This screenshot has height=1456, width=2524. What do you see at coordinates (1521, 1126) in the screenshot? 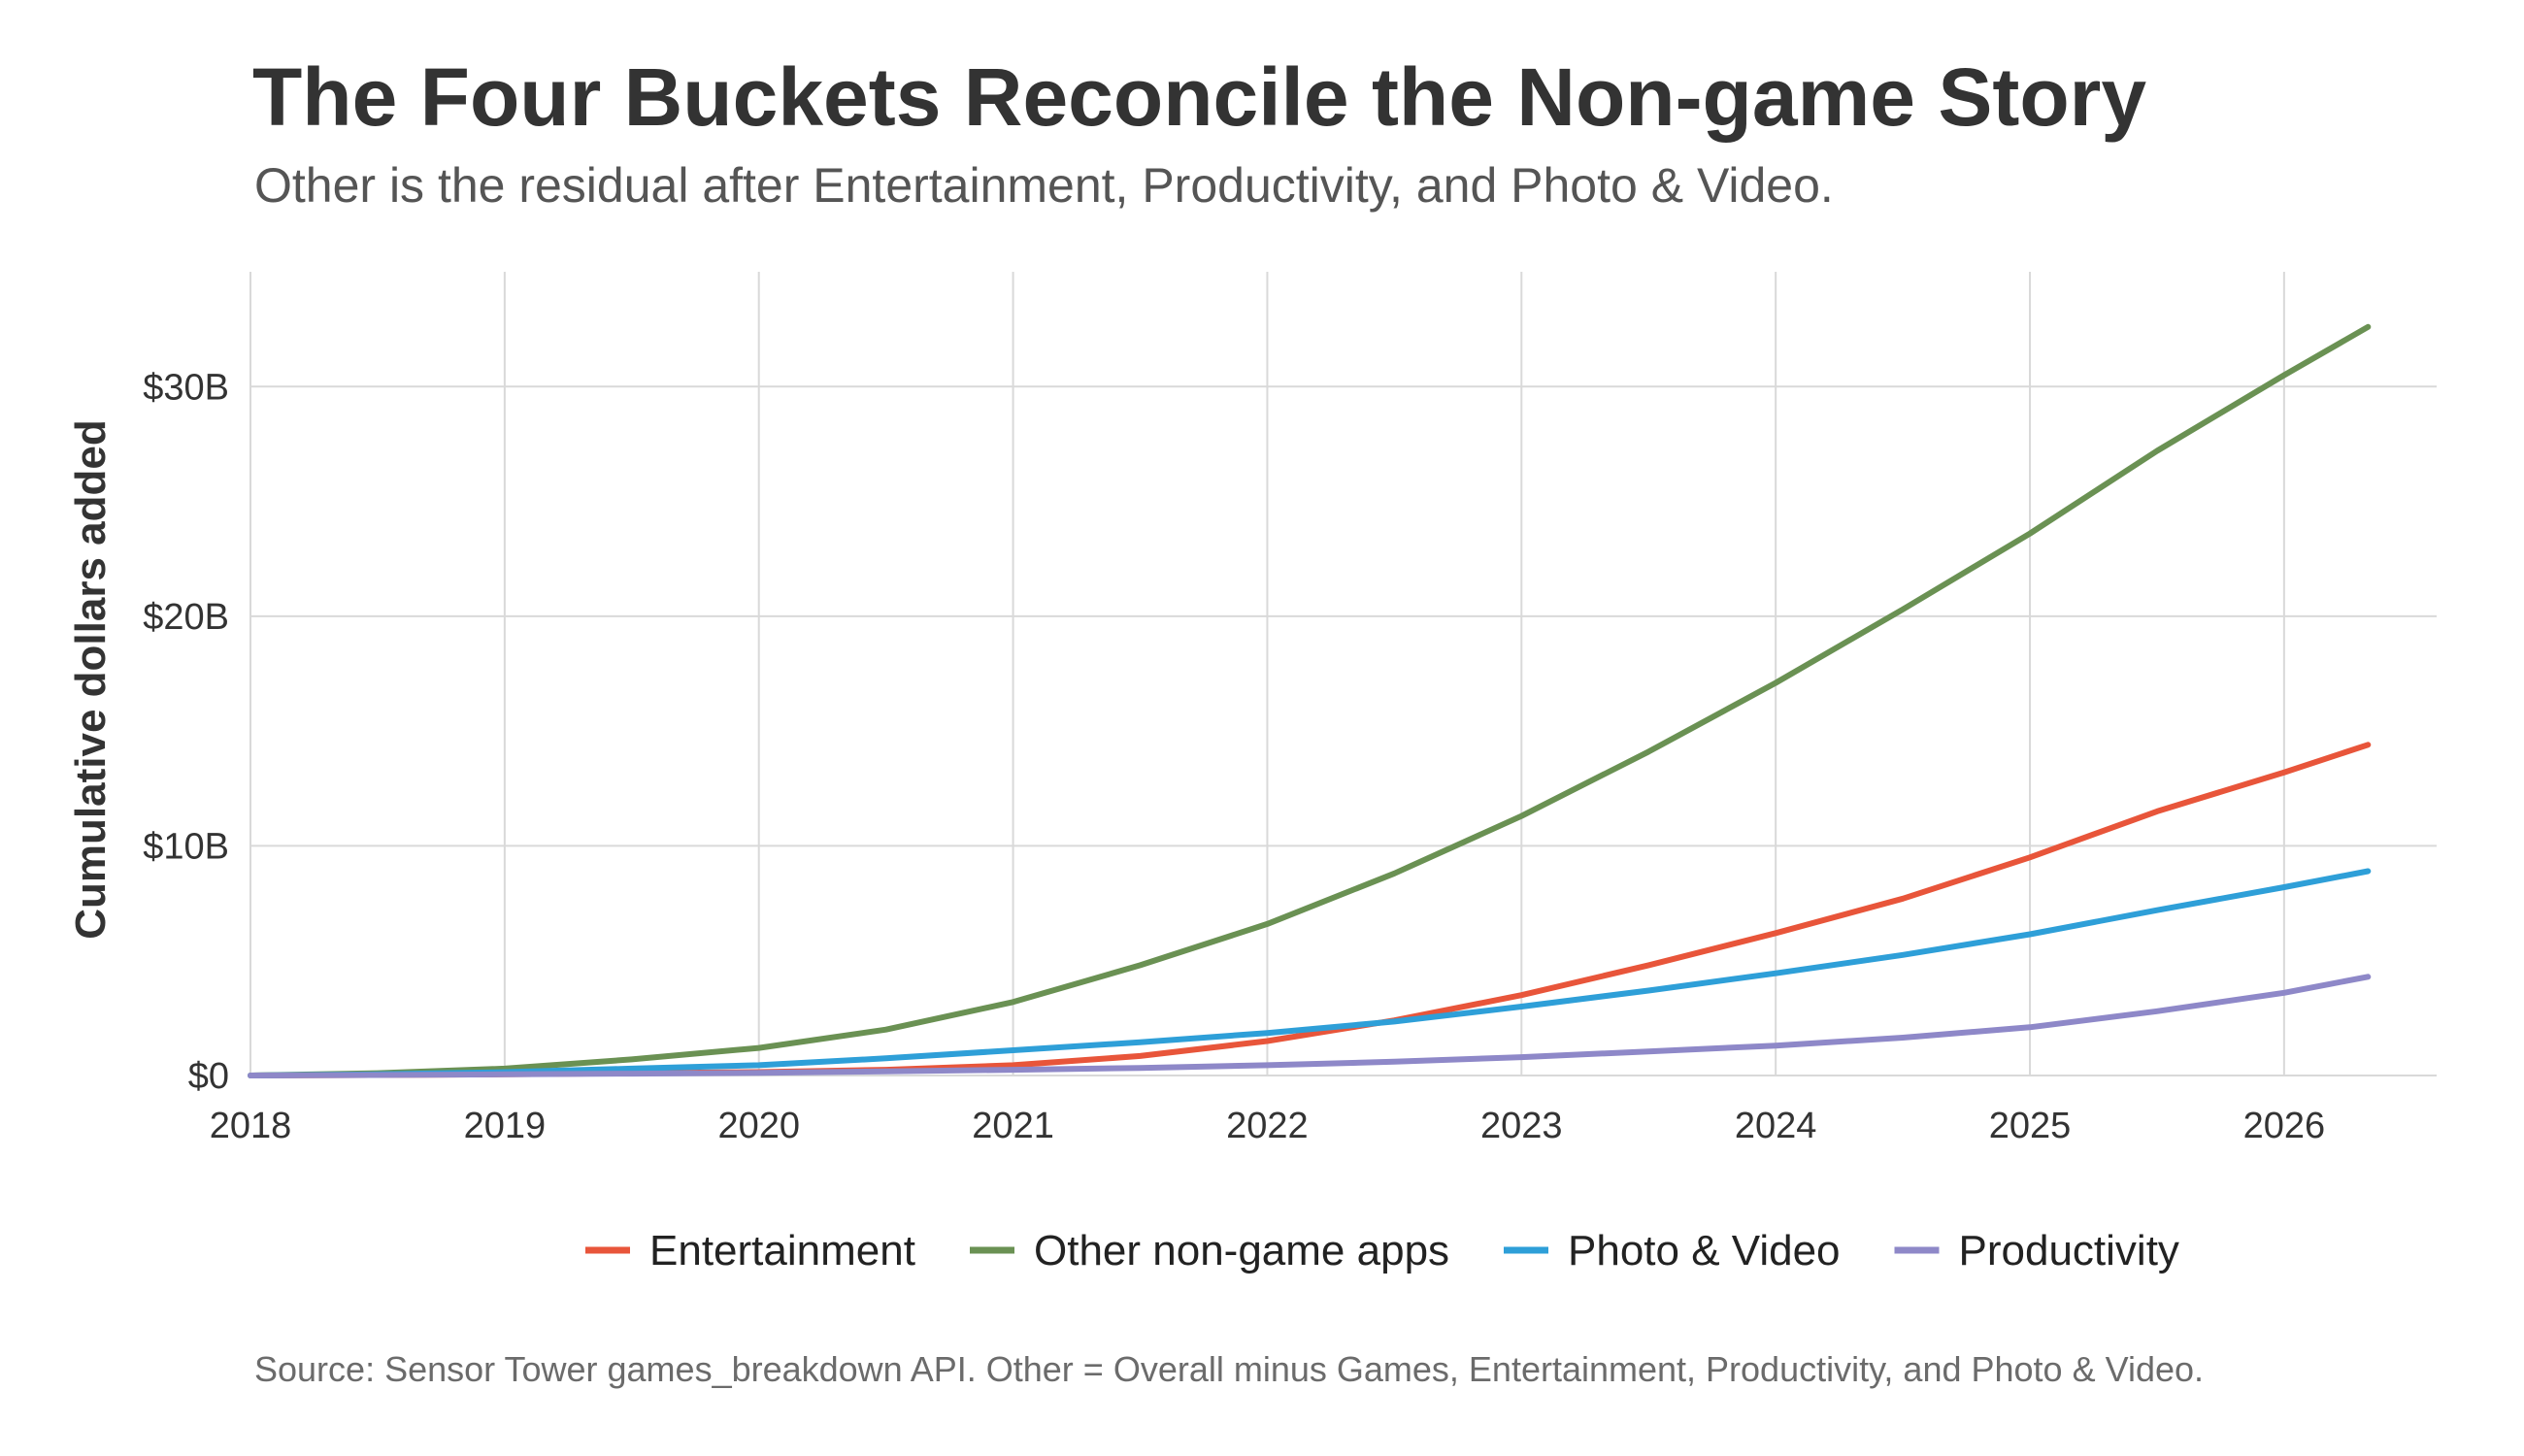
I see `x-tick-label: 2023` at bounding box center [1521, 1126].